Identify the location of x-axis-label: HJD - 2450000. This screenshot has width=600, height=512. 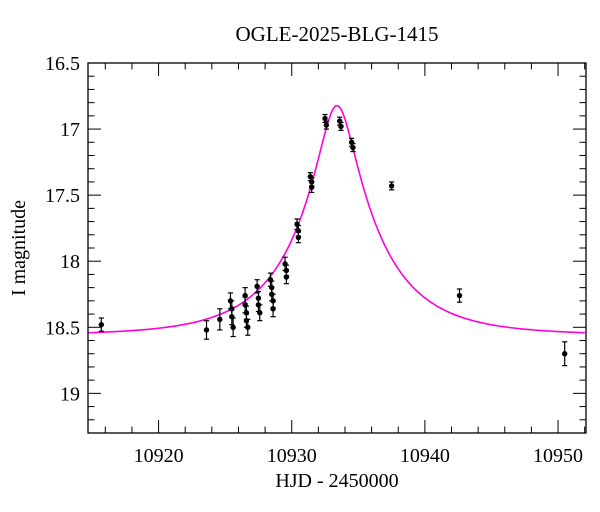
(336, 481).